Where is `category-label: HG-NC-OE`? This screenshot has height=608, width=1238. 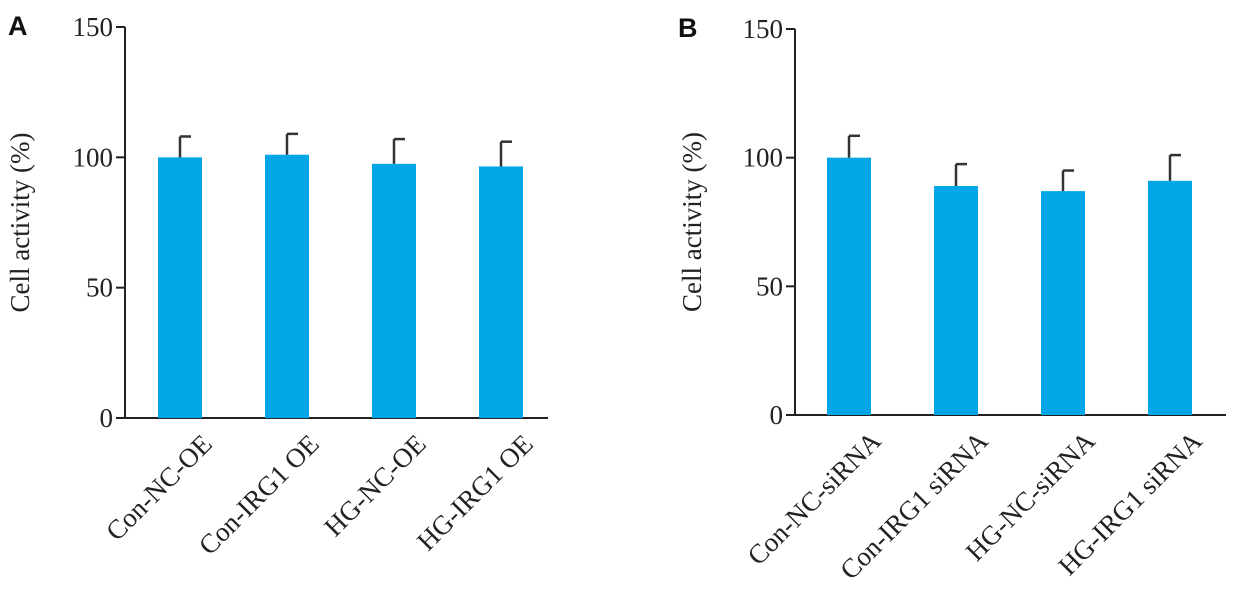 category-label: HG-NC-OE is located at coordinates (374, 485).